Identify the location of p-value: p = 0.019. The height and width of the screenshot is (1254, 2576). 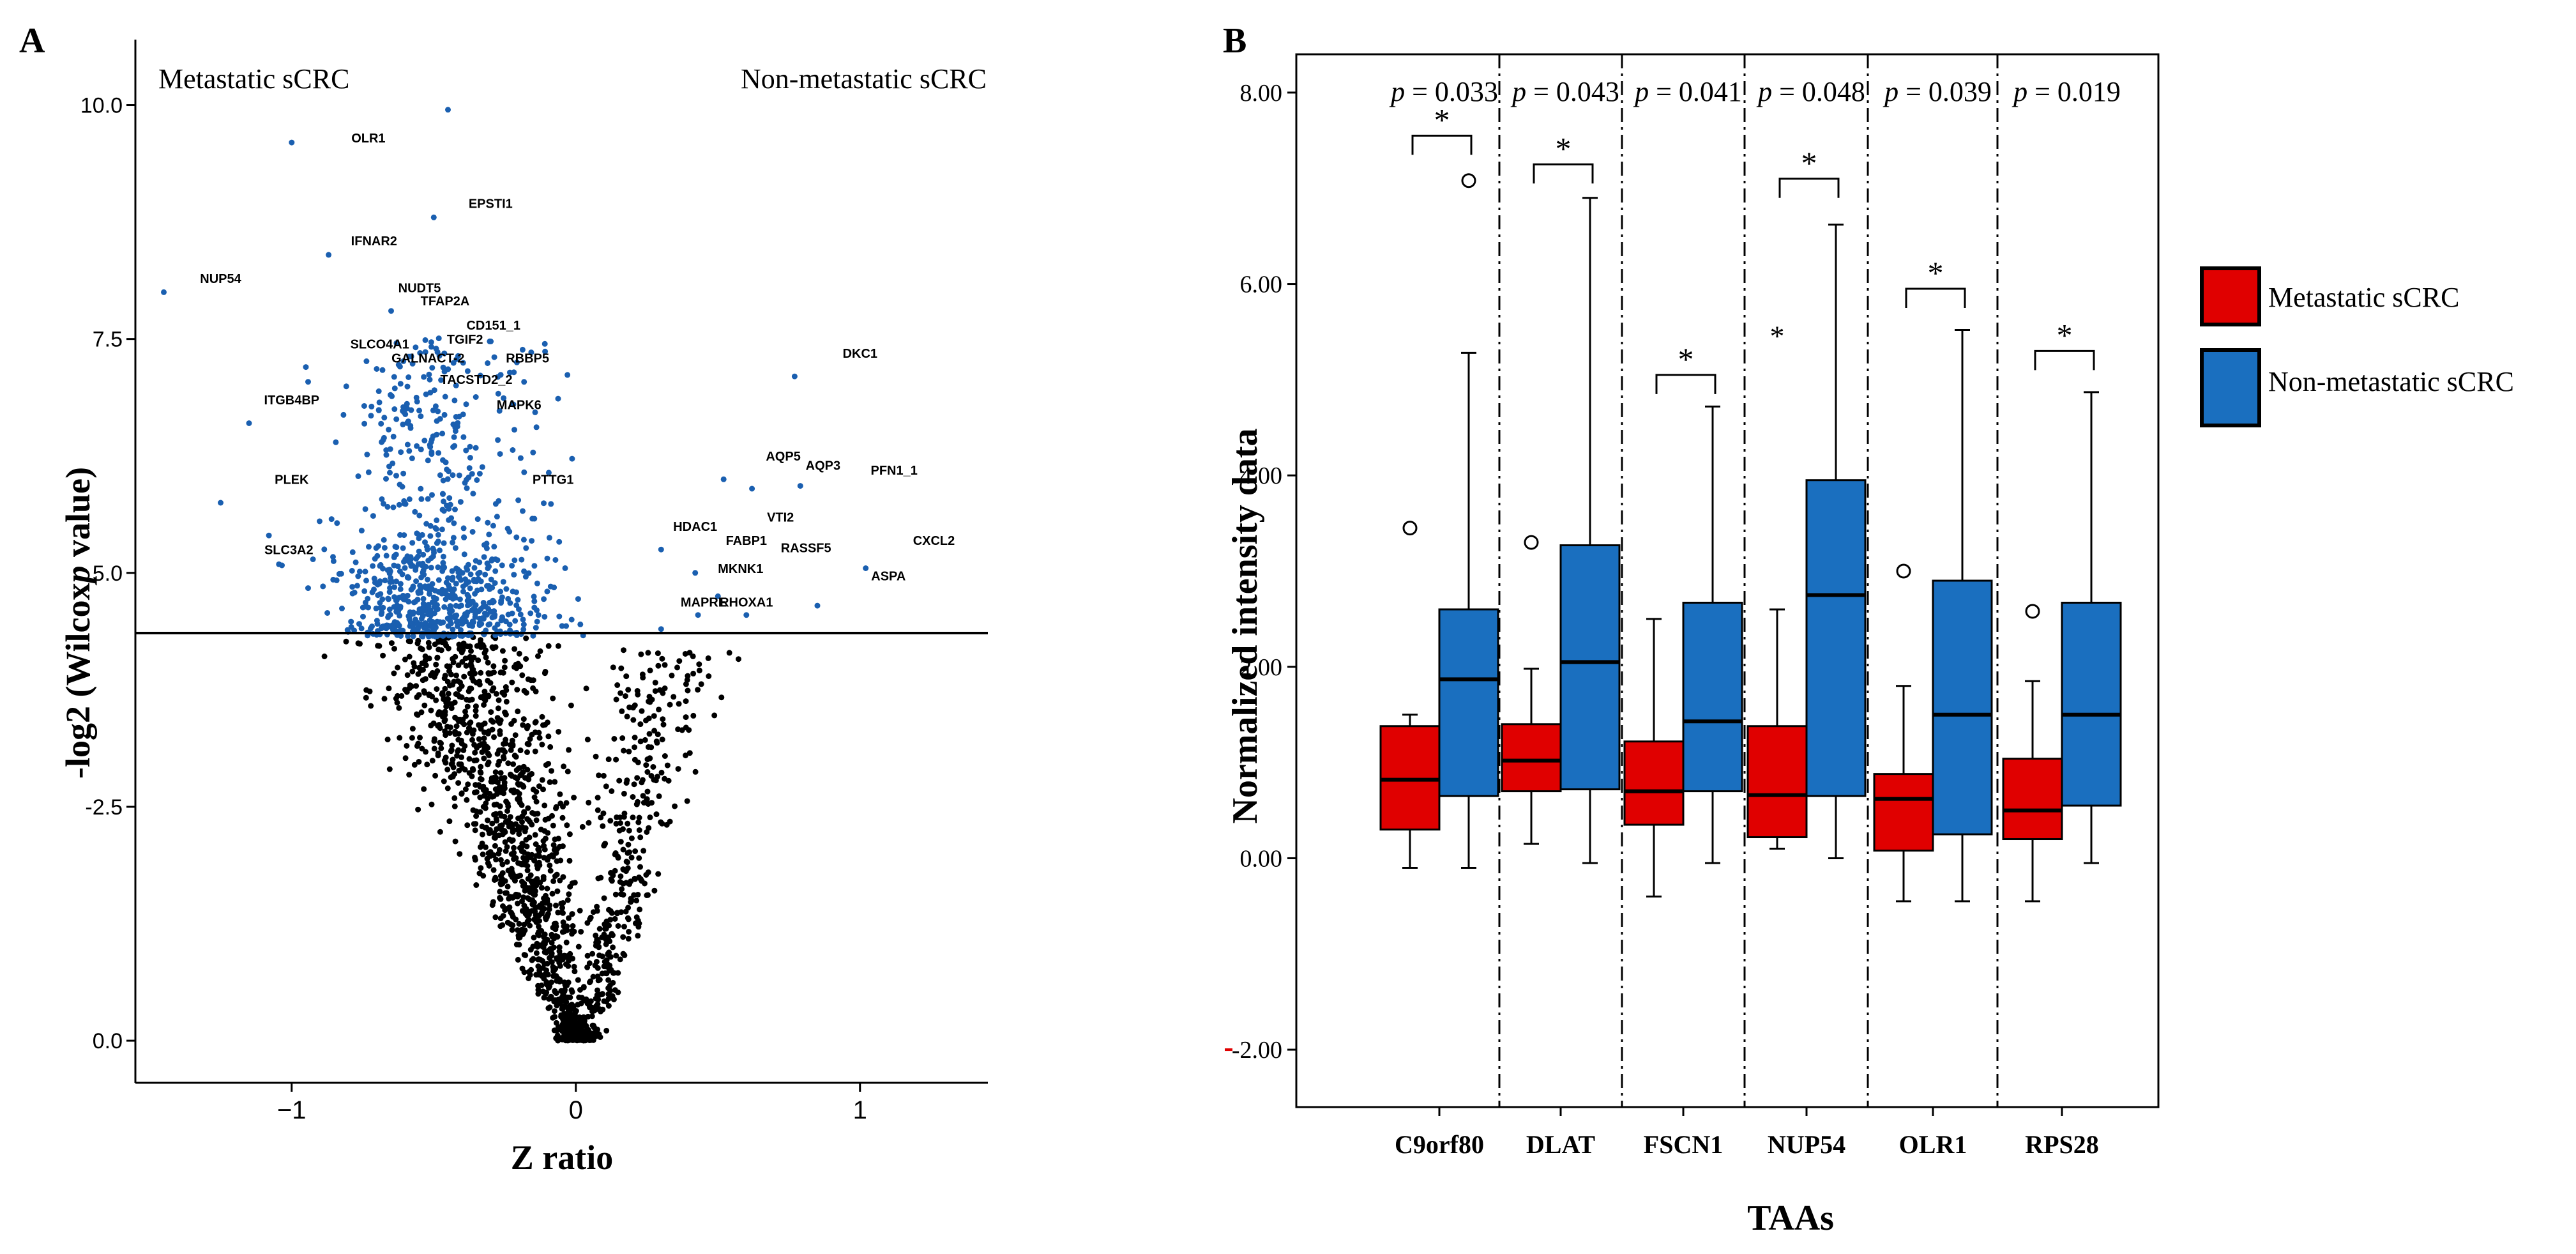
(2067, 92).